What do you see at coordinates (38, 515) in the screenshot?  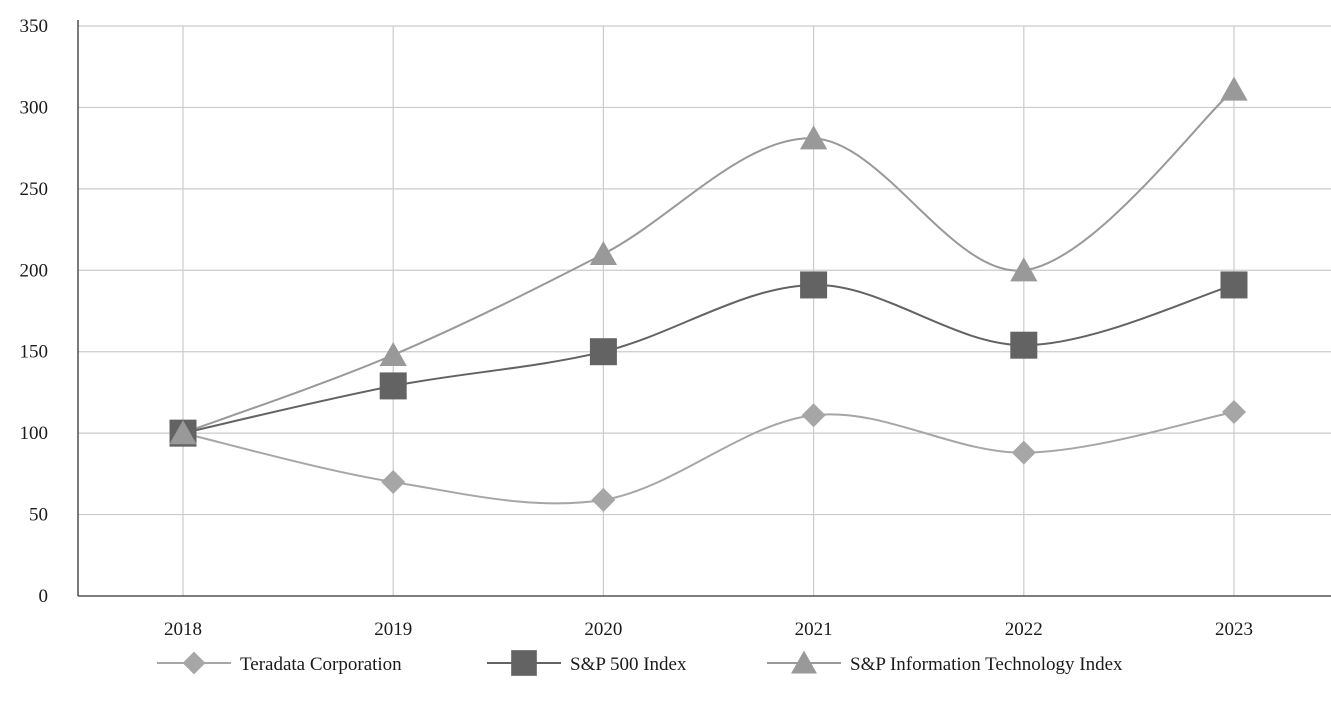 I see `y-tick-label-50: 50` at bounding box center [38, 515].